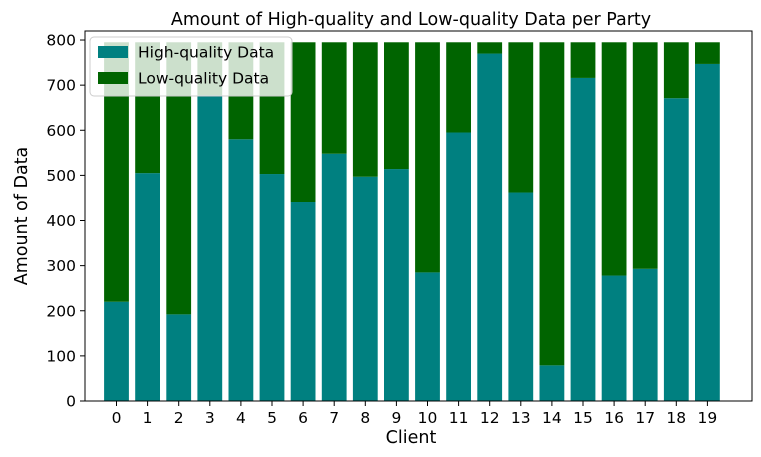 The width and height of the screenshot is (761, 457). Describe the element at coordinates (61, 41) in the screenshot. I see `y-tick-label: 800` at that location.